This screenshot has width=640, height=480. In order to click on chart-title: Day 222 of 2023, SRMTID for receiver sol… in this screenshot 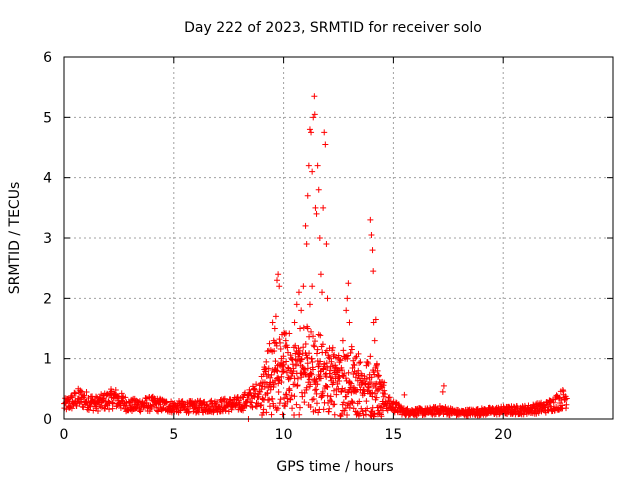, I will do `click(333, 28)`.